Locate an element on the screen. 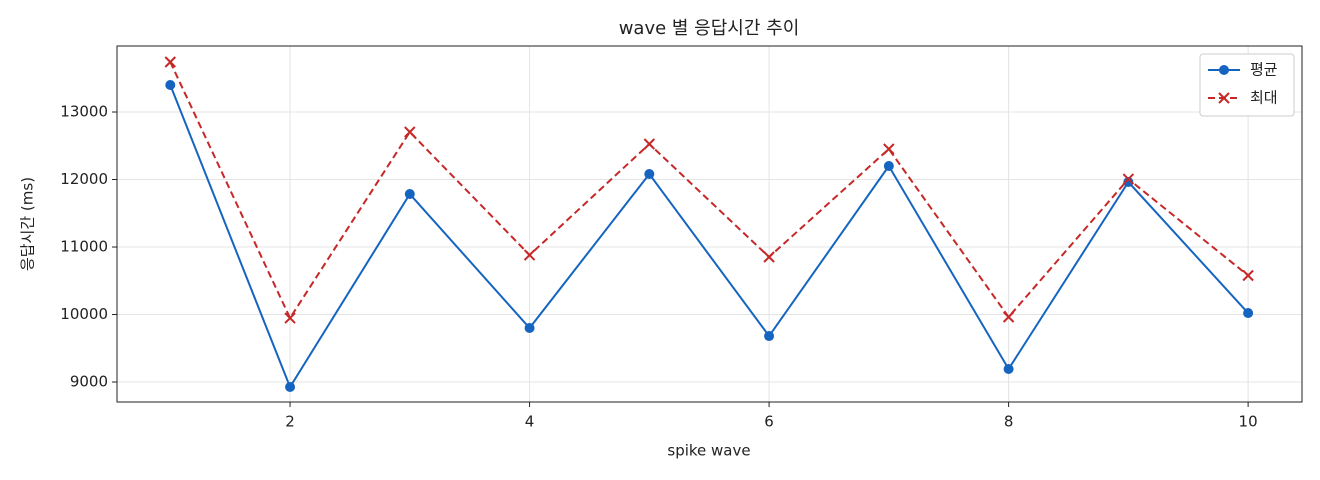 This screenshot has height=480, width=1320. y-tick-label: 11000 is located at coordinates (84, 247).